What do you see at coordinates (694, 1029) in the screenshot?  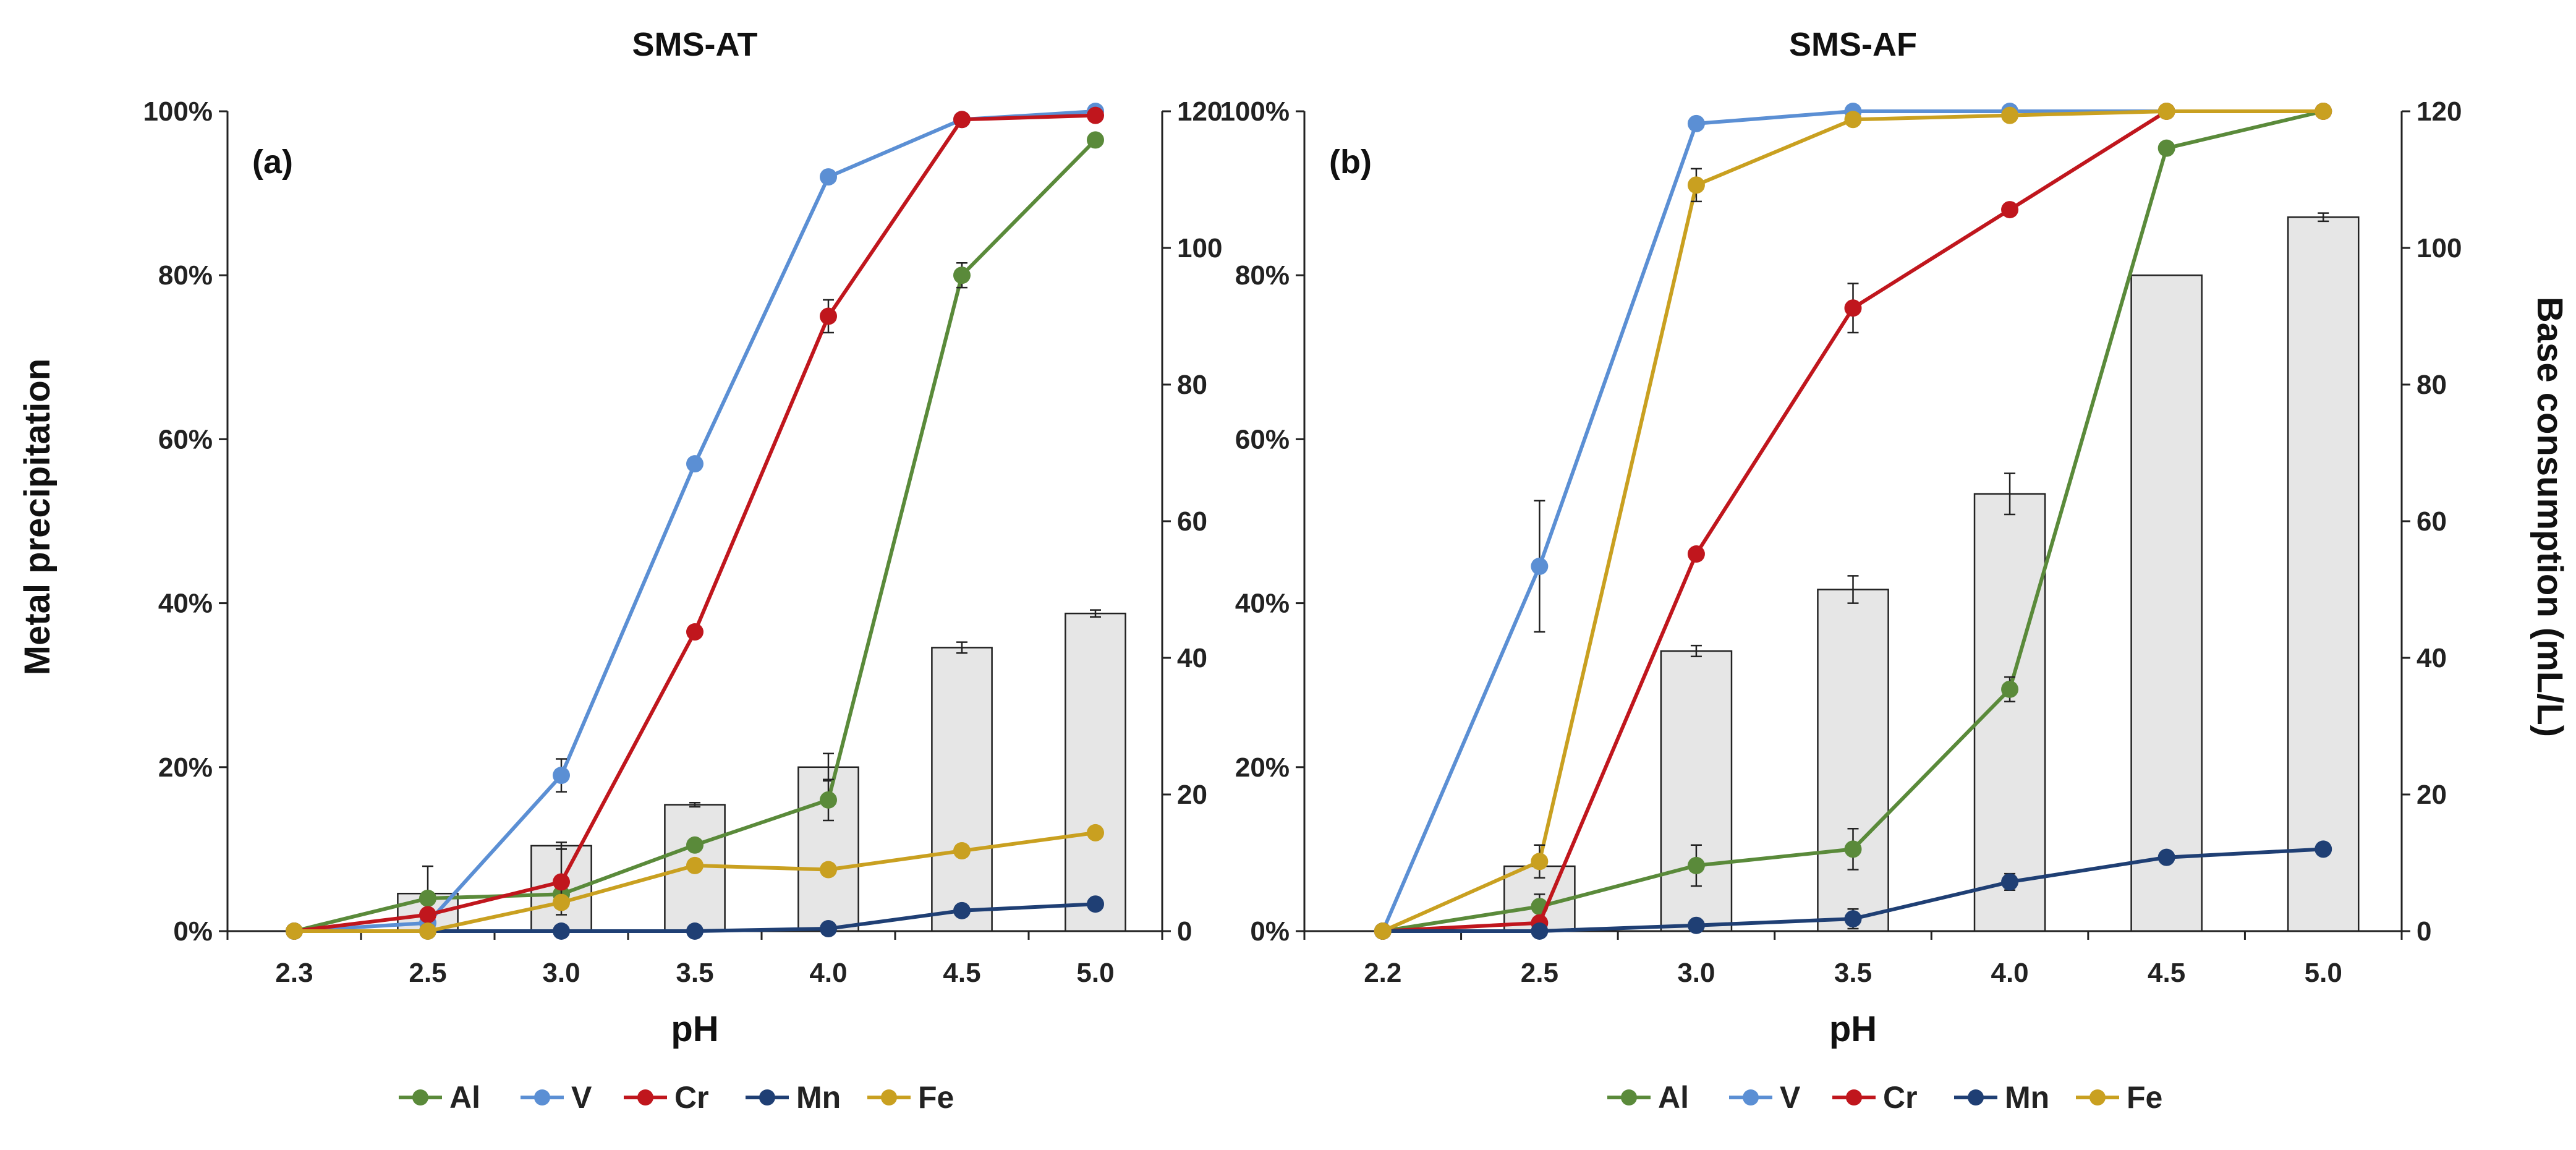 I see `x-axis-label: pH` at bounding box center [694, 1029].